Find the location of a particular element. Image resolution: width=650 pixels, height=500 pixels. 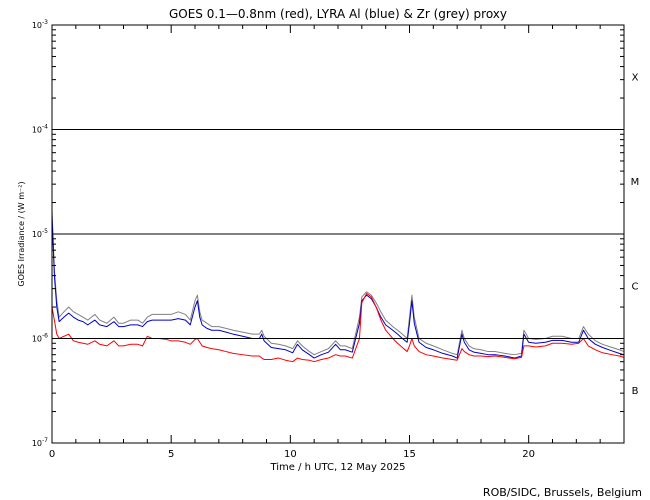

y-axis-label: GOES Irradiance / (W m⁻²) is located at coordinates (21, 233).